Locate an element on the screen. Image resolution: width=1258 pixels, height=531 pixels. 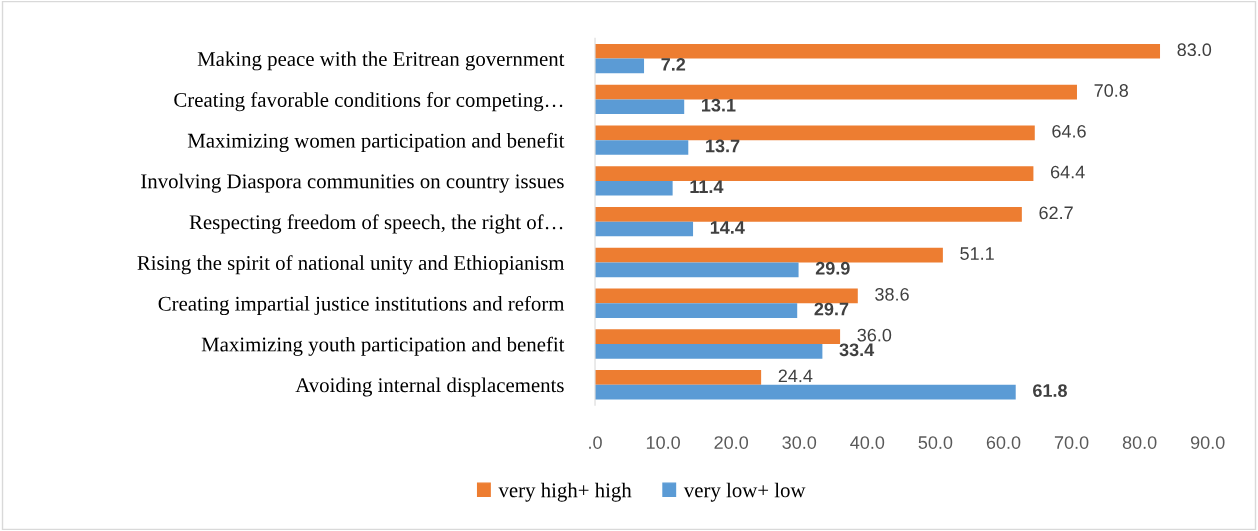
data-label: 11.4 is located at coordinates (707, 186).